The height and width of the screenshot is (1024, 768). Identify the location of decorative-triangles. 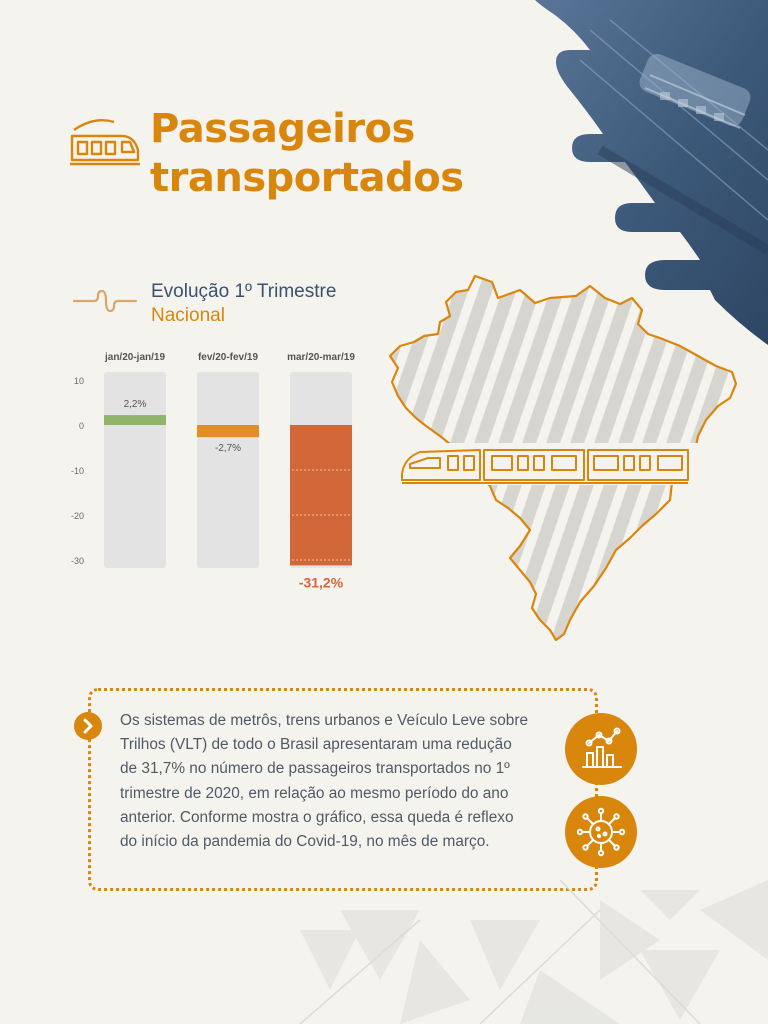
(533, 952).